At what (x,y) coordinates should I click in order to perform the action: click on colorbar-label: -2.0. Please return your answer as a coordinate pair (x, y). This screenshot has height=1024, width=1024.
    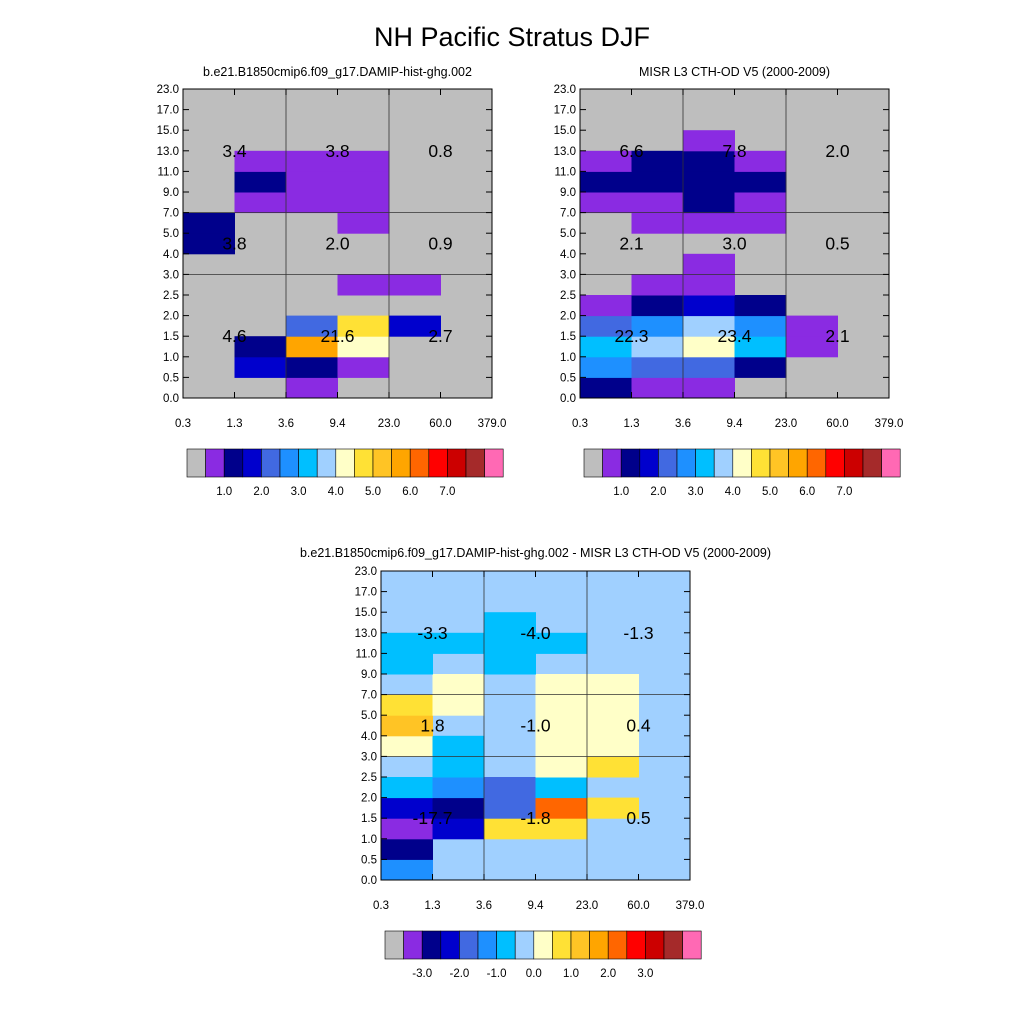
    Looking at the image, I should click on (459, 974).